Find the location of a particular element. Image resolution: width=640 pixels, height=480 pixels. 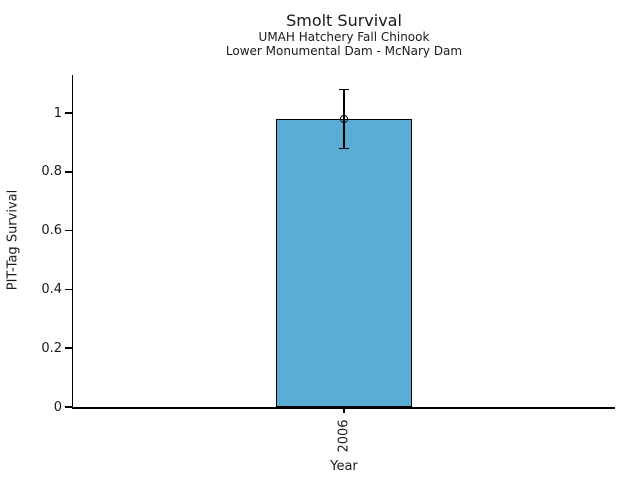

x-tick-label: 2006 is located at coordinates (344, 436).